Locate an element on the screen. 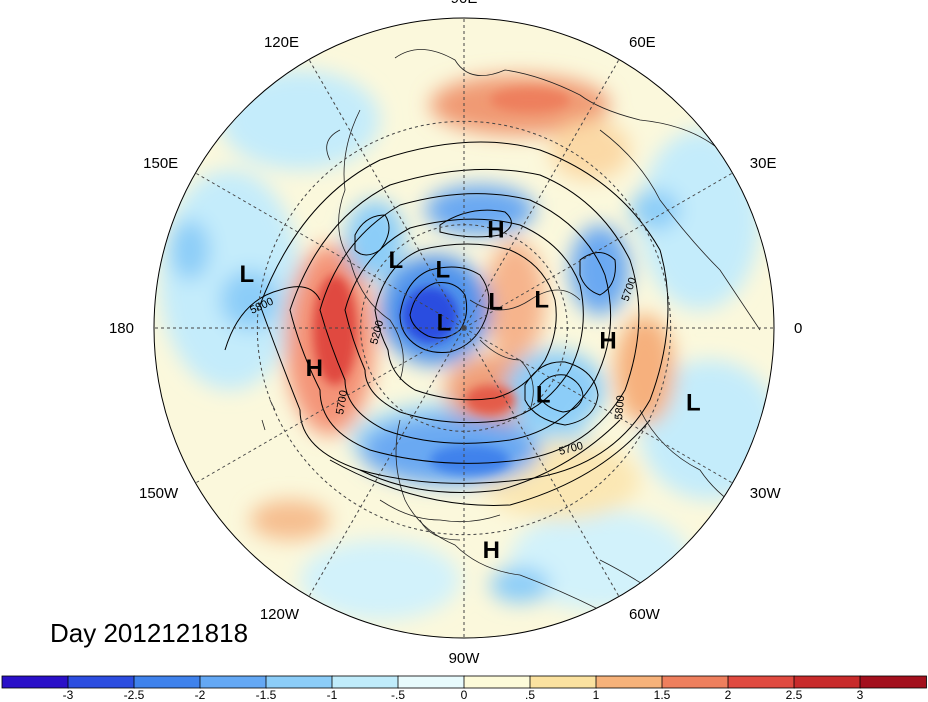 The height and width of the screenshot is (702, 928). day-title: Day 2012121818 is located at coordinates (149, 633).